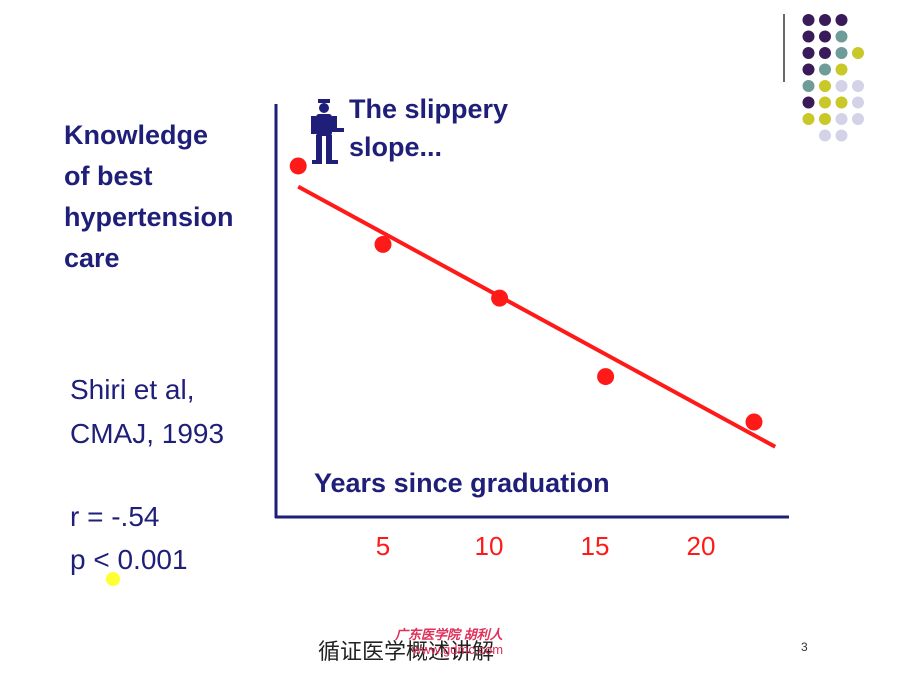  I want to click on statistics: r = -.54 p < 0.001, so click(129, 538).